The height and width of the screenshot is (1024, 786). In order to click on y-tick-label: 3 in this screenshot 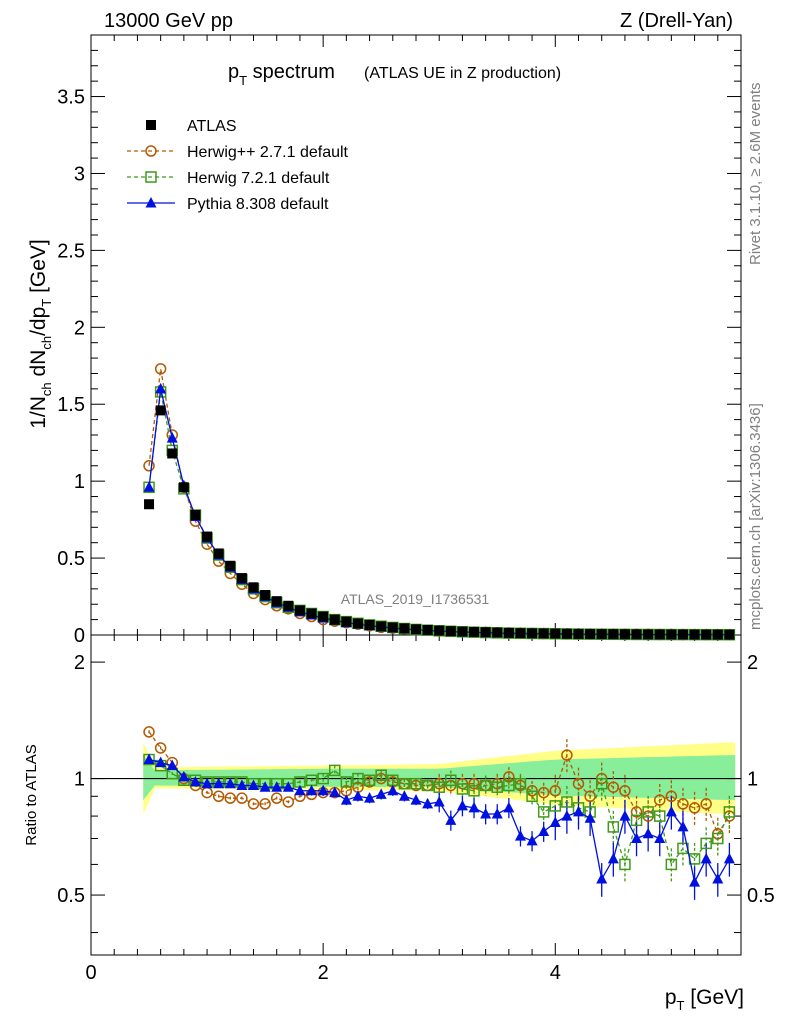, I will do `click(79, 174)`.